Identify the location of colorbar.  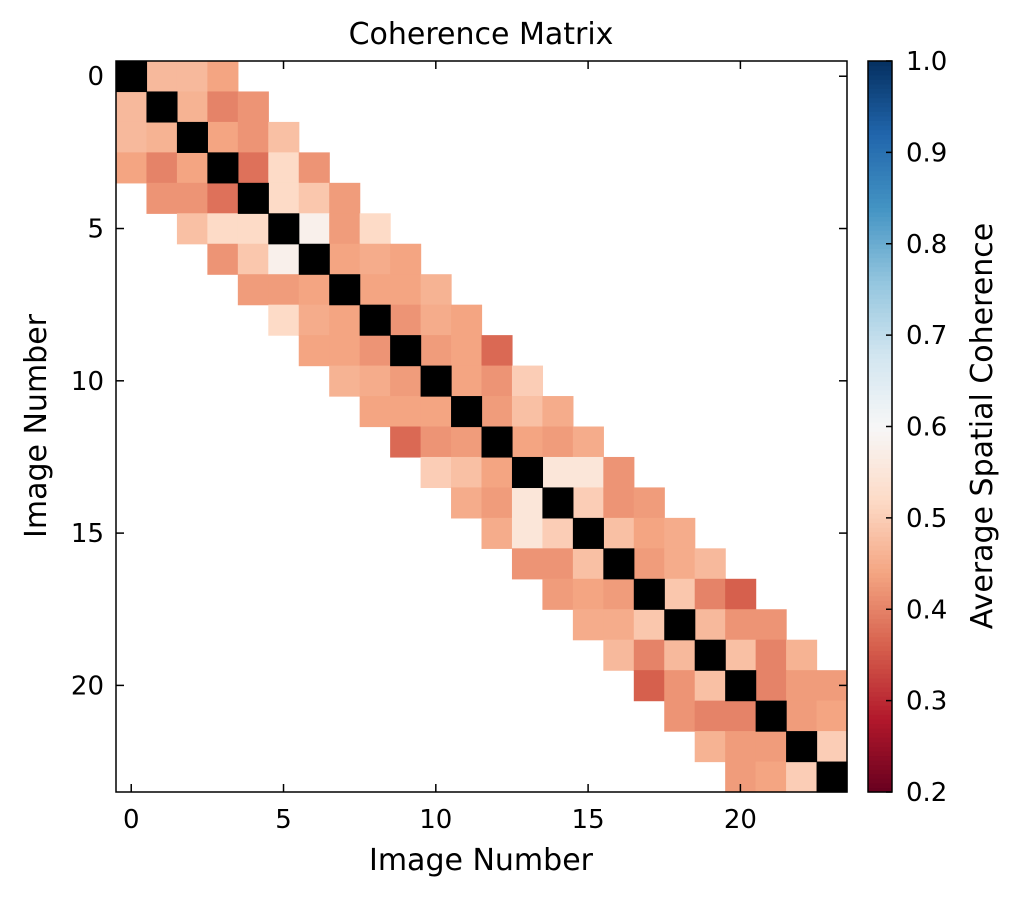
(880, 427).